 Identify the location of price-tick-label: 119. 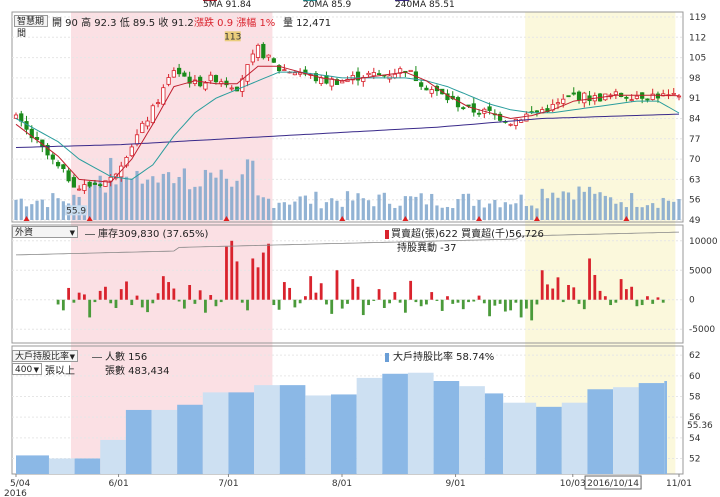
(697, 18).